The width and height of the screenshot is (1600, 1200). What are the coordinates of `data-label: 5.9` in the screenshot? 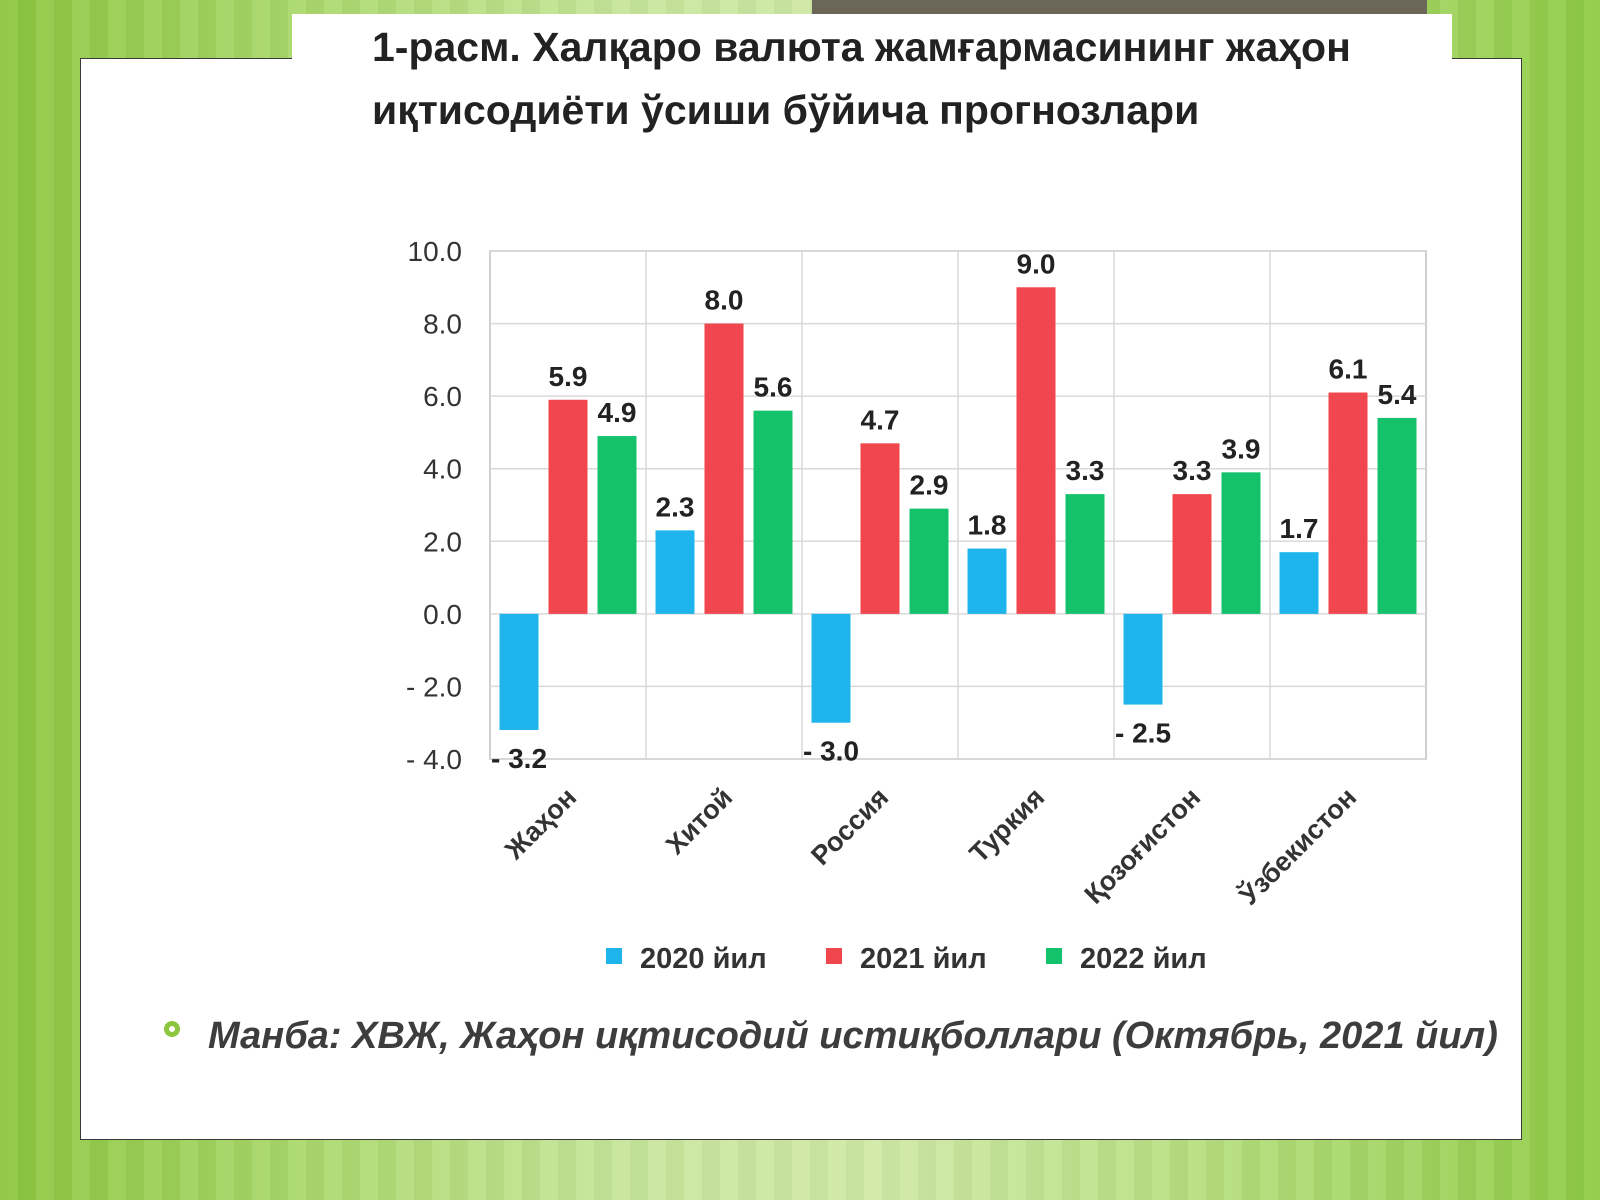 It's located at (568, 376).